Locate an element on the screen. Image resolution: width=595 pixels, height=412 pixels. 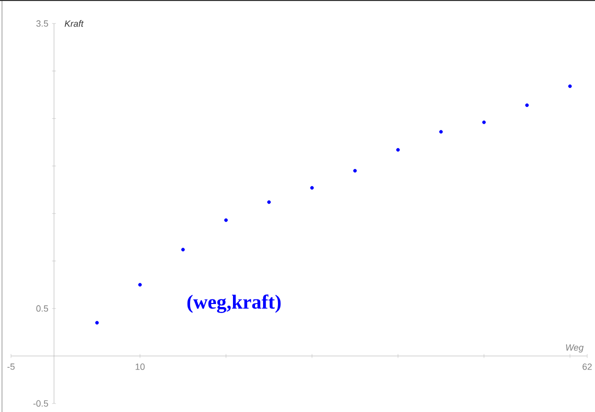
y-axis-title: Kraft is located at coordinates (74, 23).